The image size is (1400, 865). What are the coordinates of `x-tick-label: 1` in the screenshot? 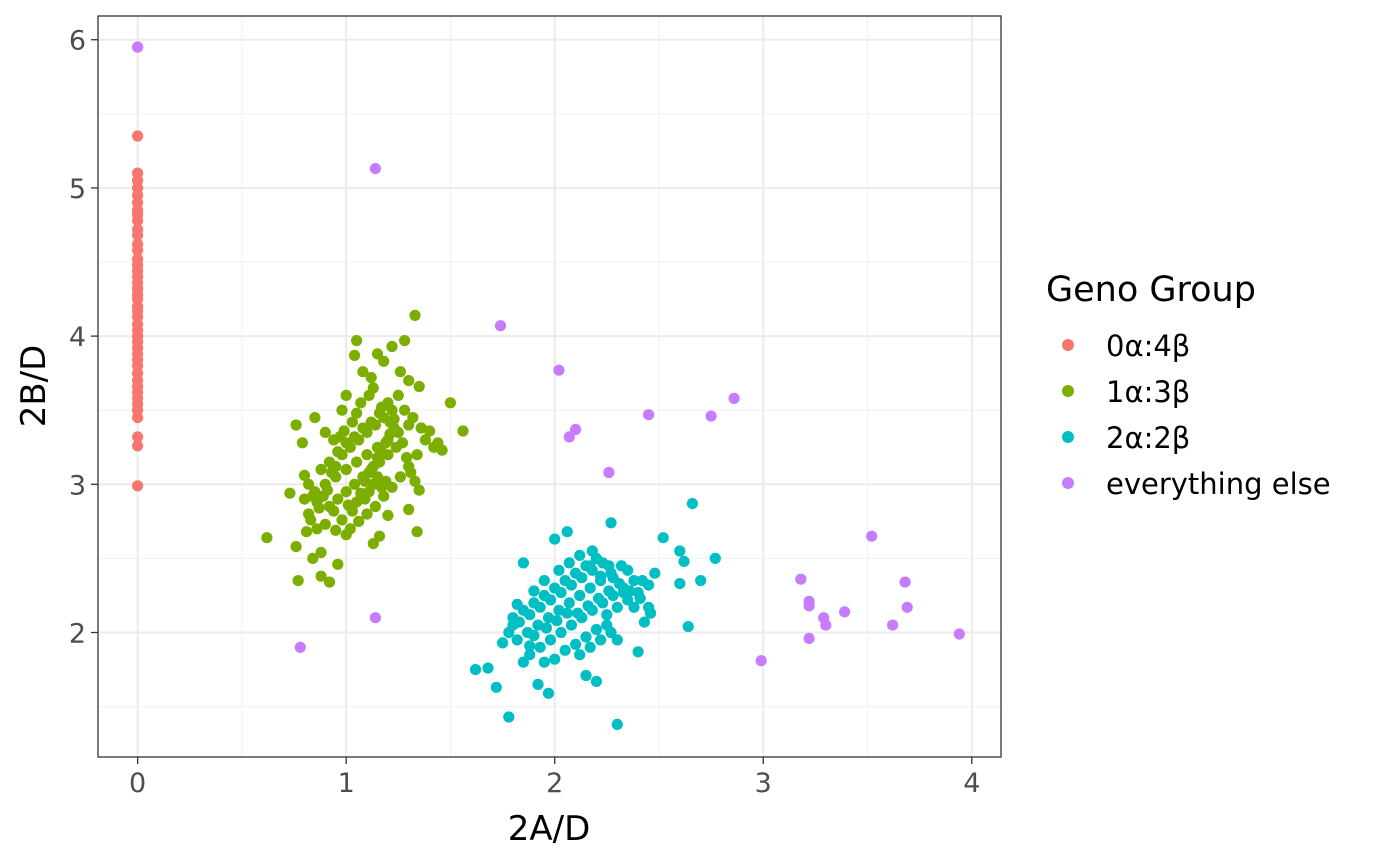 It's located at (346, 783).